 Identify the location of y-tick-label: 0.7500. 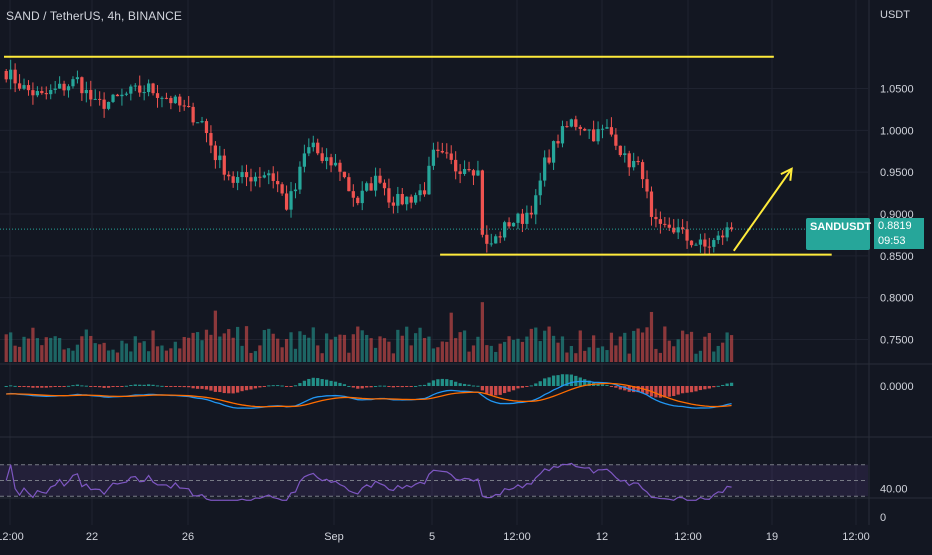
(897, 340).